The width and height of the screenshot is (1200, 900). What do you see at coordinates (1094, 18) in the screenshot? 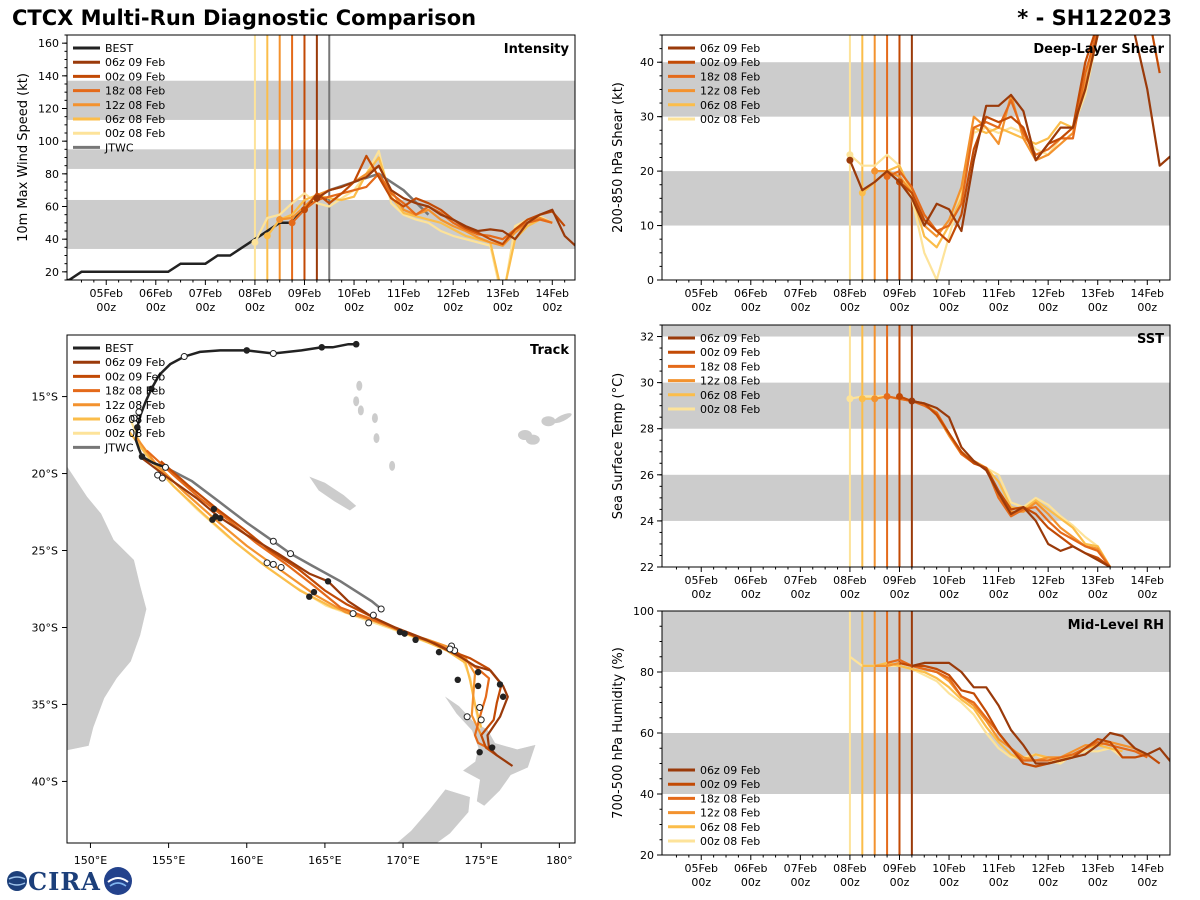
I see `storm-id: * - SH122023` at bounding box center [1094, 18].